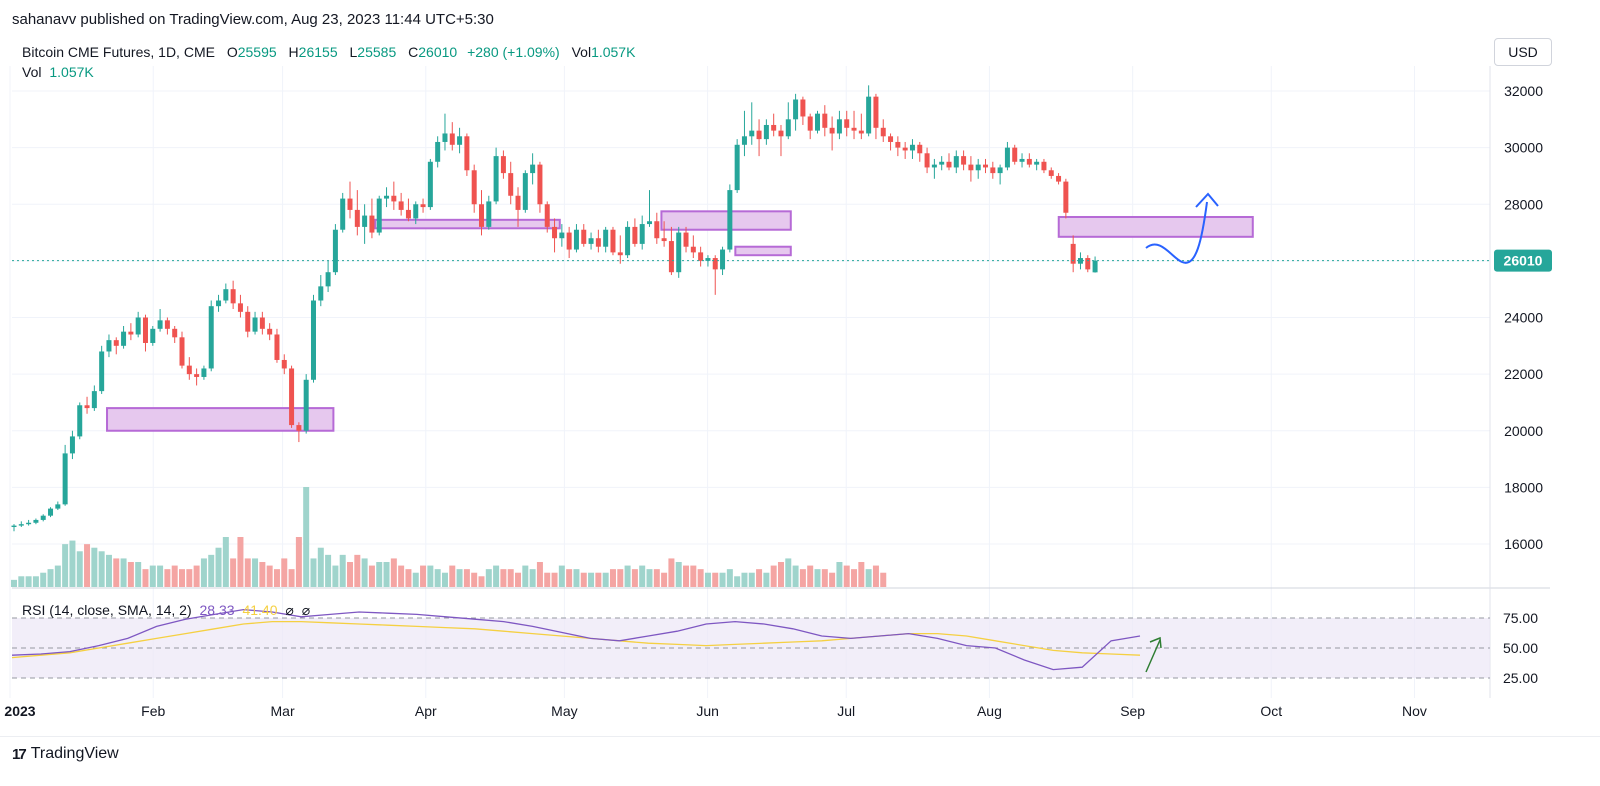  What do you see at coordinates (513, 52) in the screenshot?
I see `change-value: +280 (+1.09%)` at bounding box center [513, 52].